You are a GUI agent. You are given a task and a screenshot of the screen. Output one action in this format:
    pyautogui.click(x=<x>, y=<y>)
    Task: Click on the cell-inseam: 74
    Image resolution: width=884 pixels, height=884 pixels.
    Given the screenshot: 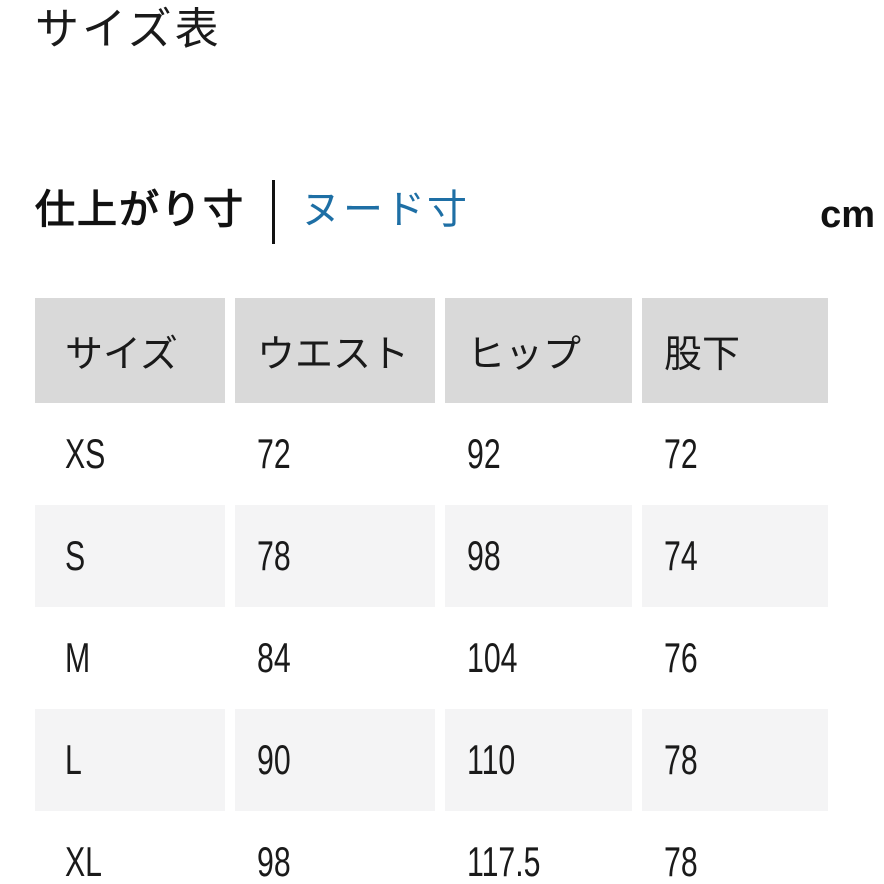 What is the action you would take?
    pyautogui.click(x=735, y=556)
    